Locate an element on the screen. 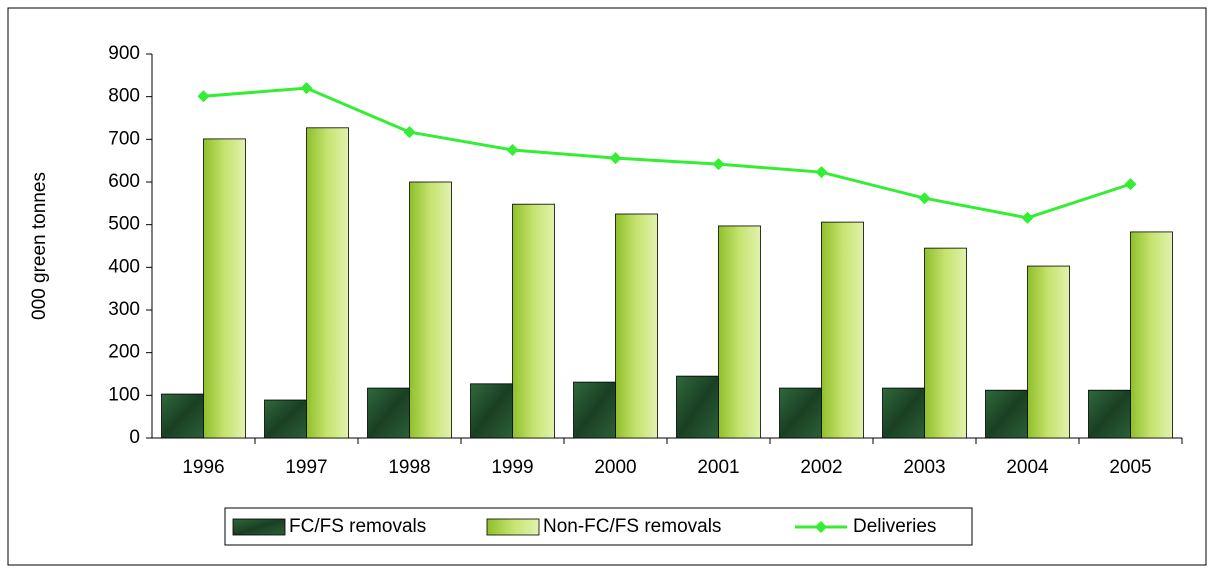 This screenshot has height=577, width=1214. x-tick-label: 2003 is located at coordinates (924, 467).